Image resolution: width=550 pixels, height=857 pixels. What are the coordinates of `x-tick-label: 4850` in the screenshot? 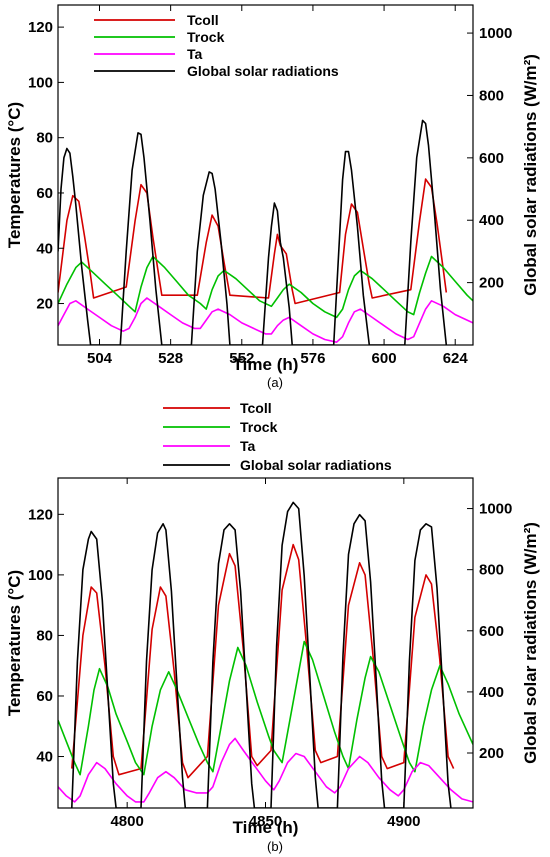 It's located at (265, 821).